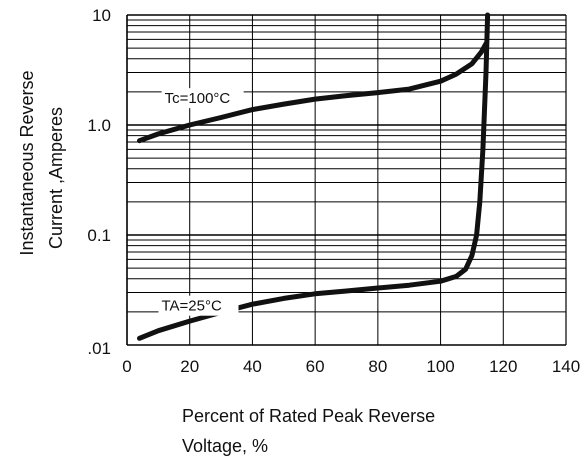 This screenshot has height=462, width=588. Describe the element at coordinates (440, 366) in the screenshot. I see `x-tick-label: 100` at that location.